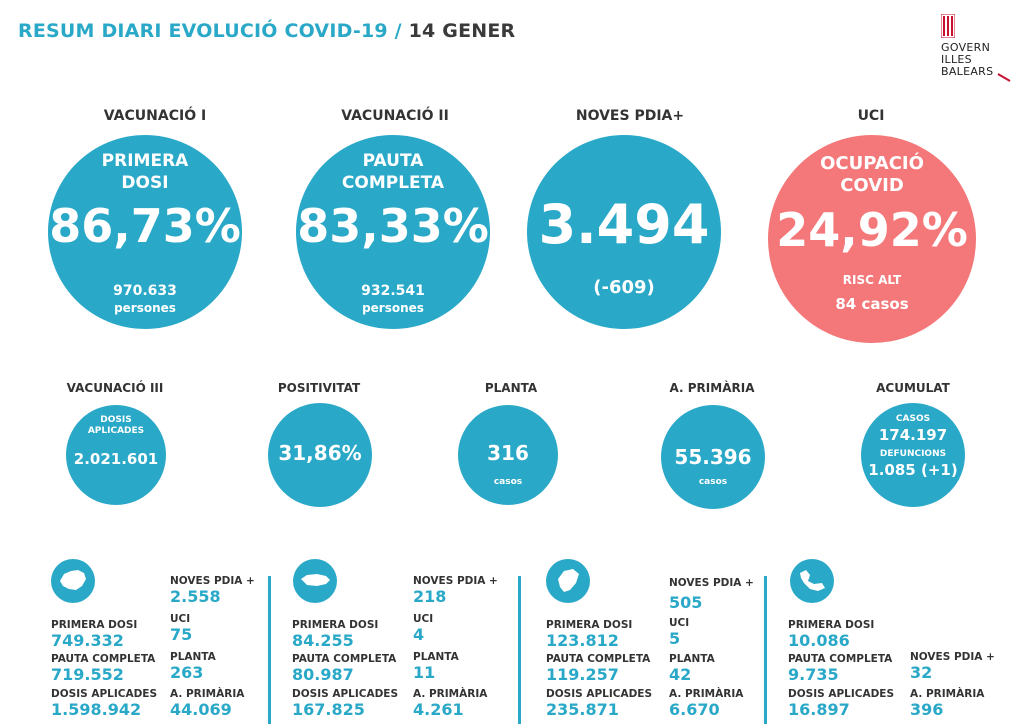 The image size is (1024, 724). I want to click on eivissa-planta-label: PLANTA, so click(692, 659).